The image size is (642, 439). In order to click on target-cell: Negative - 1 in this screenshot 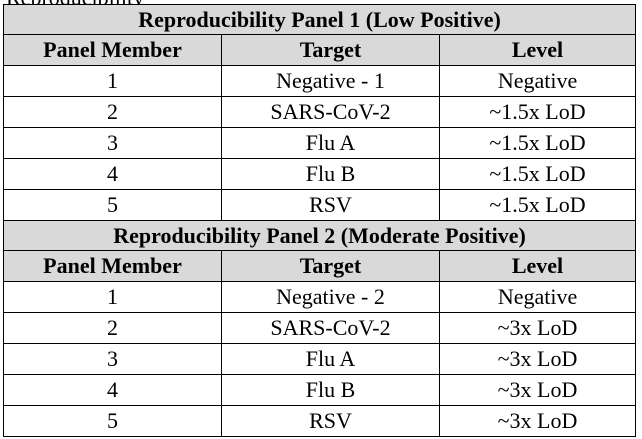, I will do `click(330, 81)`.